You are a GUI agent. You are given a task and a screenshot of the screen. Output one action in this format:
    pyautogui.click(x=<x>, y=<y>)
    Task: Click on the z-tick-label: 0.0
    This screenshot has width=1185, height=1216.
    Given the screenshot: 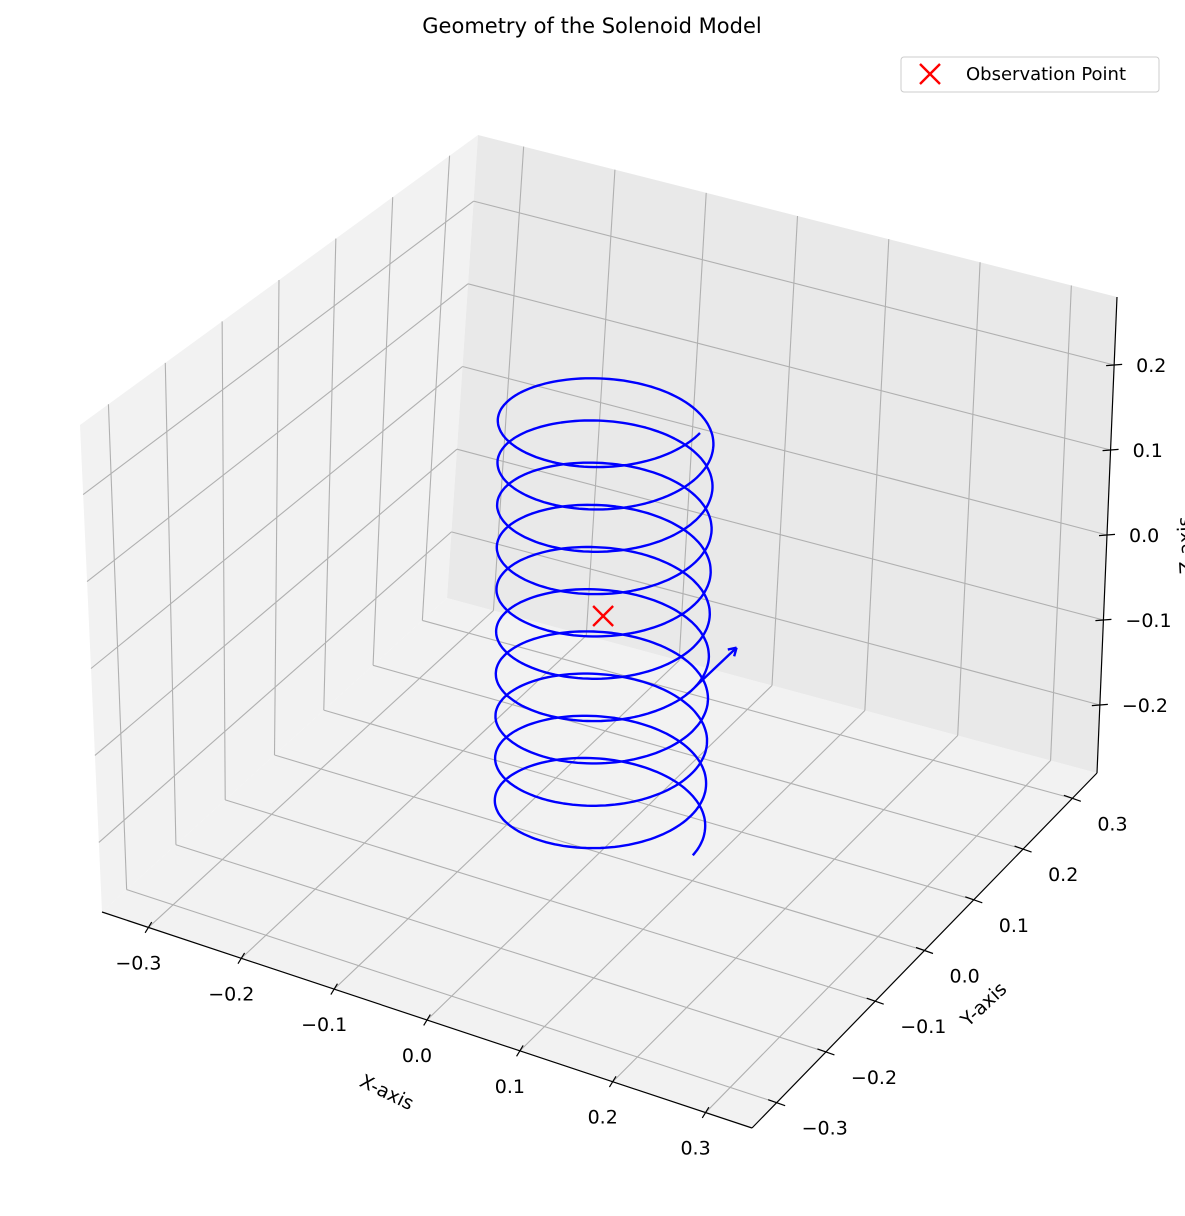 What is the action you would take?
    pyautogui.click(x=1144, y=536)
    